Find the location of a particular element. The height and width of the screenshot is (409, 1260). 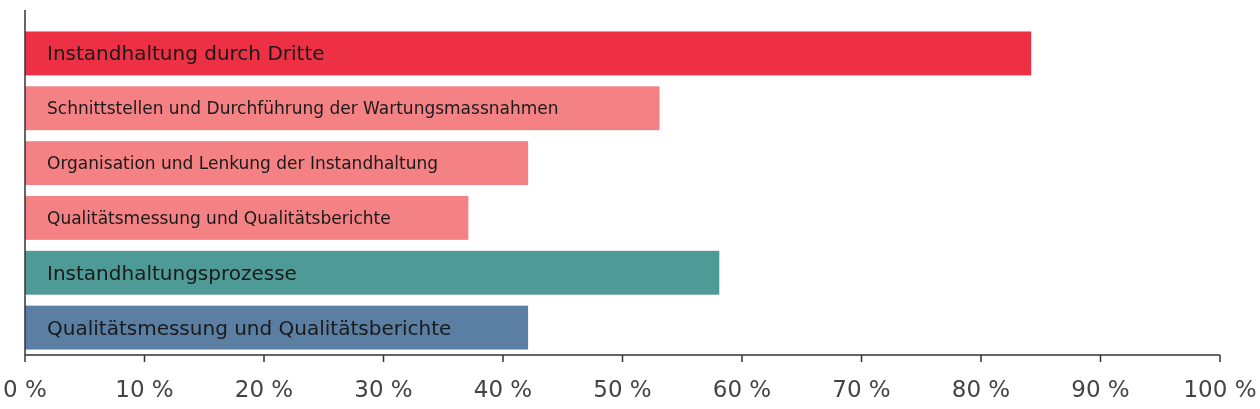

y-tick-label: Organisation und Lenkung der Instandhaltung is located at coordinates (243, 163).